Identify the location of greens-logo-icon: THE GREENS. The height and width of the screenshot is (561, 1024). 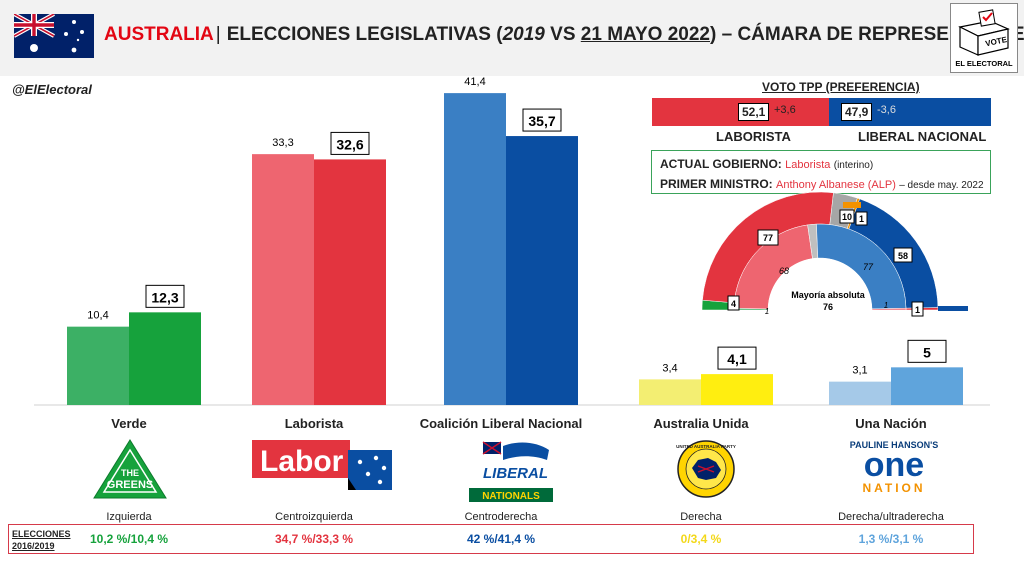
(130, 469).